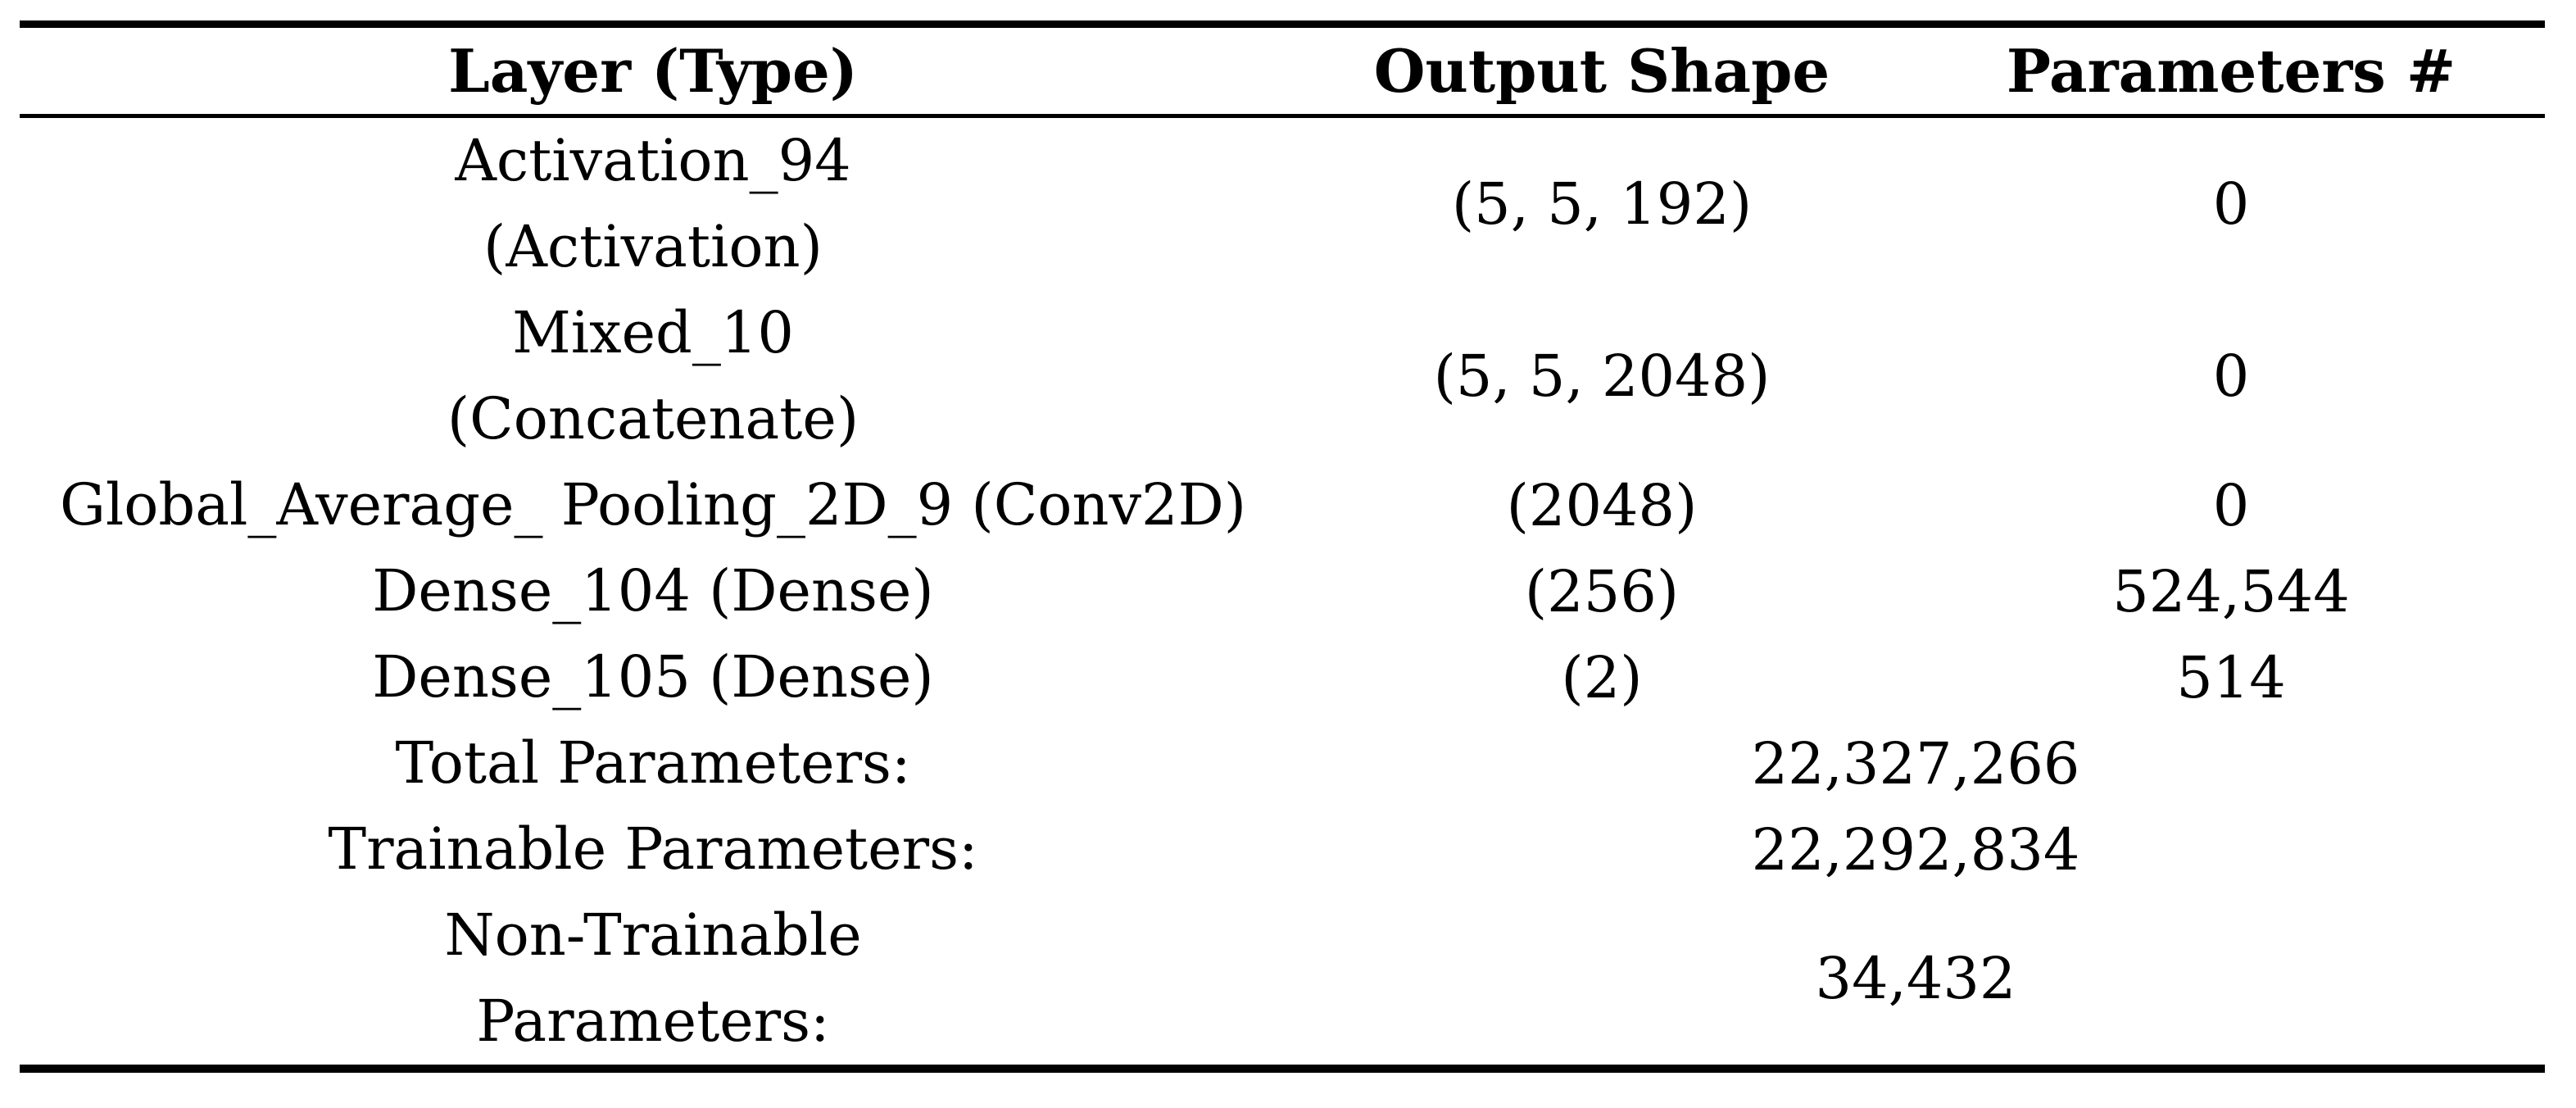 This screenshot has height=1108, width=2576. I want to click on parameters-cell: 524,544, so click(2231, 591).